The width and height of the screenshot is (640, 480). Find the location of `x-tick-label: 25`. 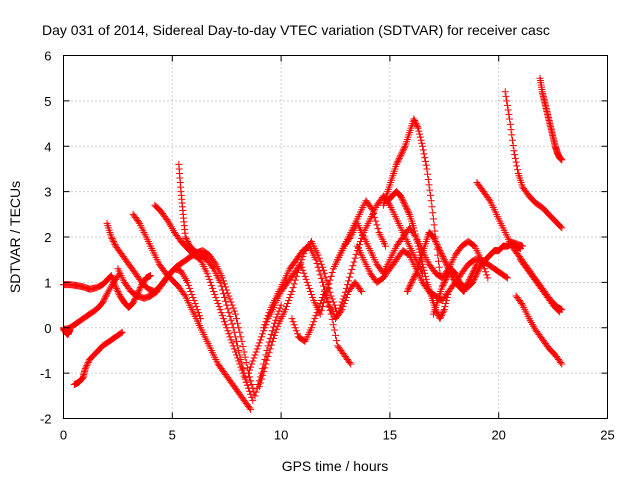

x-tick-label: 25 is located at coordinates (607, 435).